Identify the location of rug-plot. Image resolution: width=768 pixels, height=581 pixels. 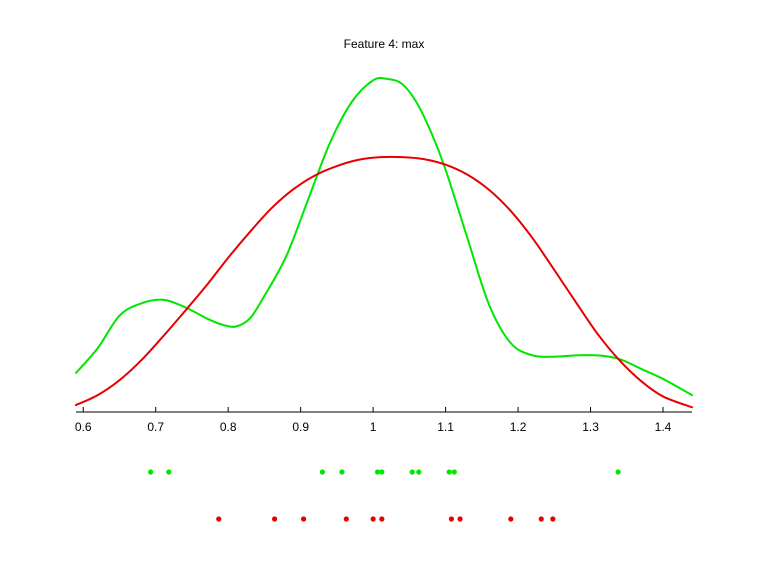
(384, 495).